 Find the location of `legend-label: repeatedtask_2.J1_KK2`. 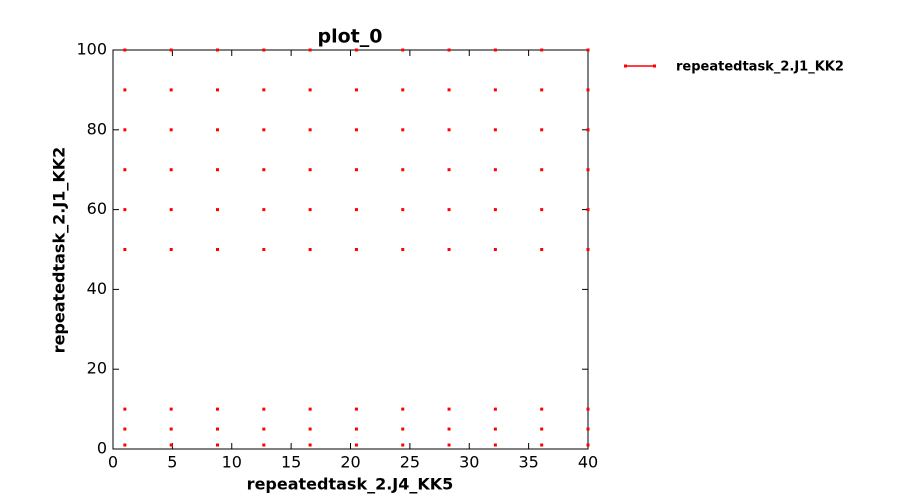

legend-label: repeatedtask_2.J1_KK2 is located at coordinates (760, 67).